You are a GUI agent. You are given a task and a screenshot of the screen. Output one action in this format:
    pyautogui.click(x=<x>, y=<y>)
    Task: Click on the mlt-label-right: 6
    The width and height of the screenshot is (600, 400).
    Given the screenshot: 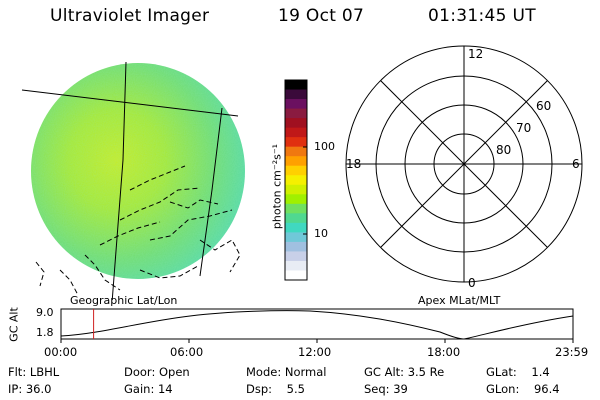 What is the action you would take?
    pyautogui.click(x=576, y=164)
    